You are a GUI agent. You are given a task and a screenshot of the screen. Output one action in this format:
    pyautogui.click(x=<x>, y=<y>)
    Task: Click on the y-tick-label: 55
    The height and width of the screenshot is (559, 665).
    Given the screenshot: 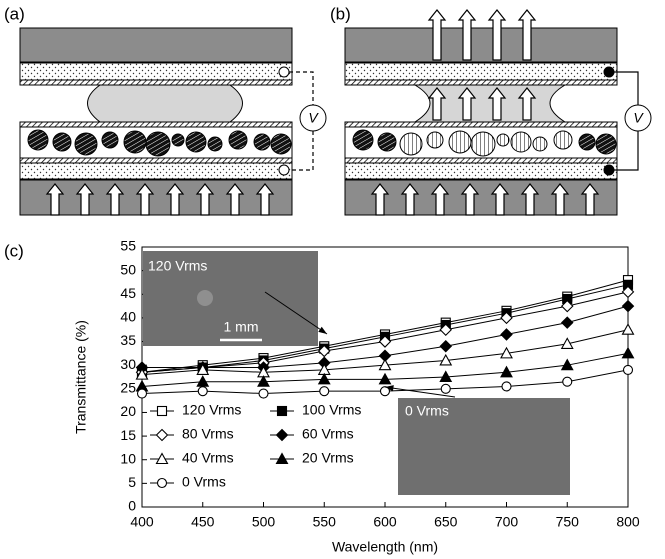 What is the action you would take?
    pyautogui.click(x=128, y=246)
    